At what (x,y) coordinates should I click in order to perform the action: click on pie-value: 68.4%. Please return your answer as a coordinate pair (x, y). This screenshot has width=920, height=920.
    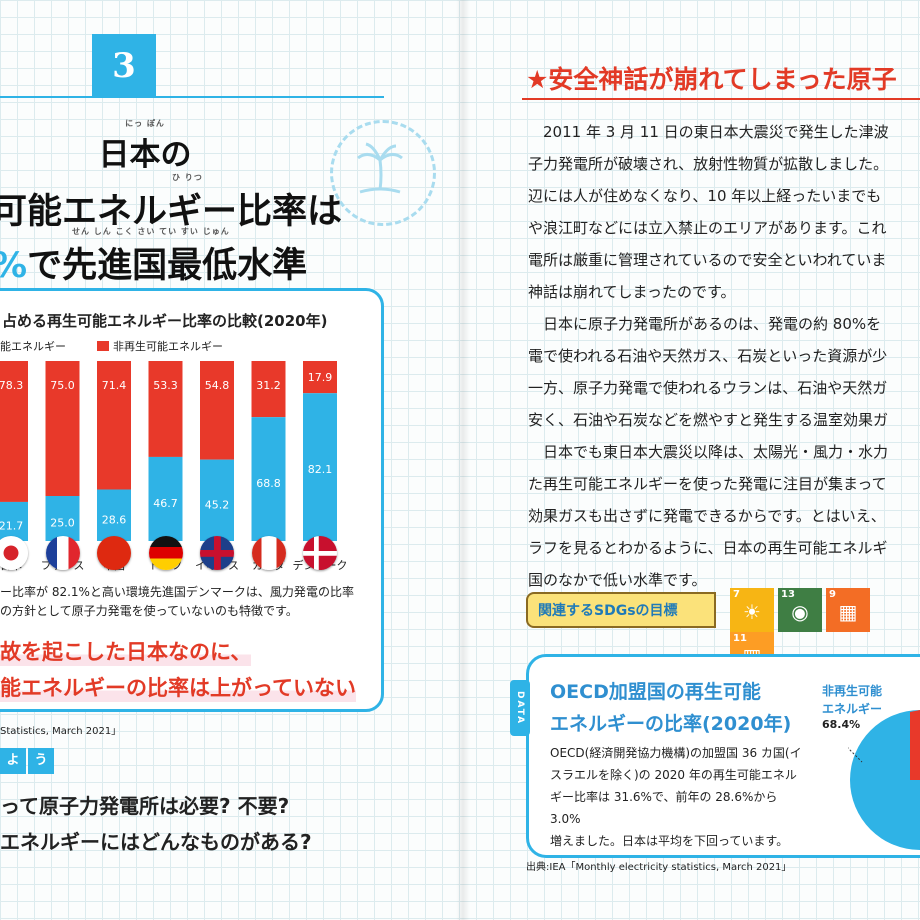
    Looking at the image, I should click on (841, 724).